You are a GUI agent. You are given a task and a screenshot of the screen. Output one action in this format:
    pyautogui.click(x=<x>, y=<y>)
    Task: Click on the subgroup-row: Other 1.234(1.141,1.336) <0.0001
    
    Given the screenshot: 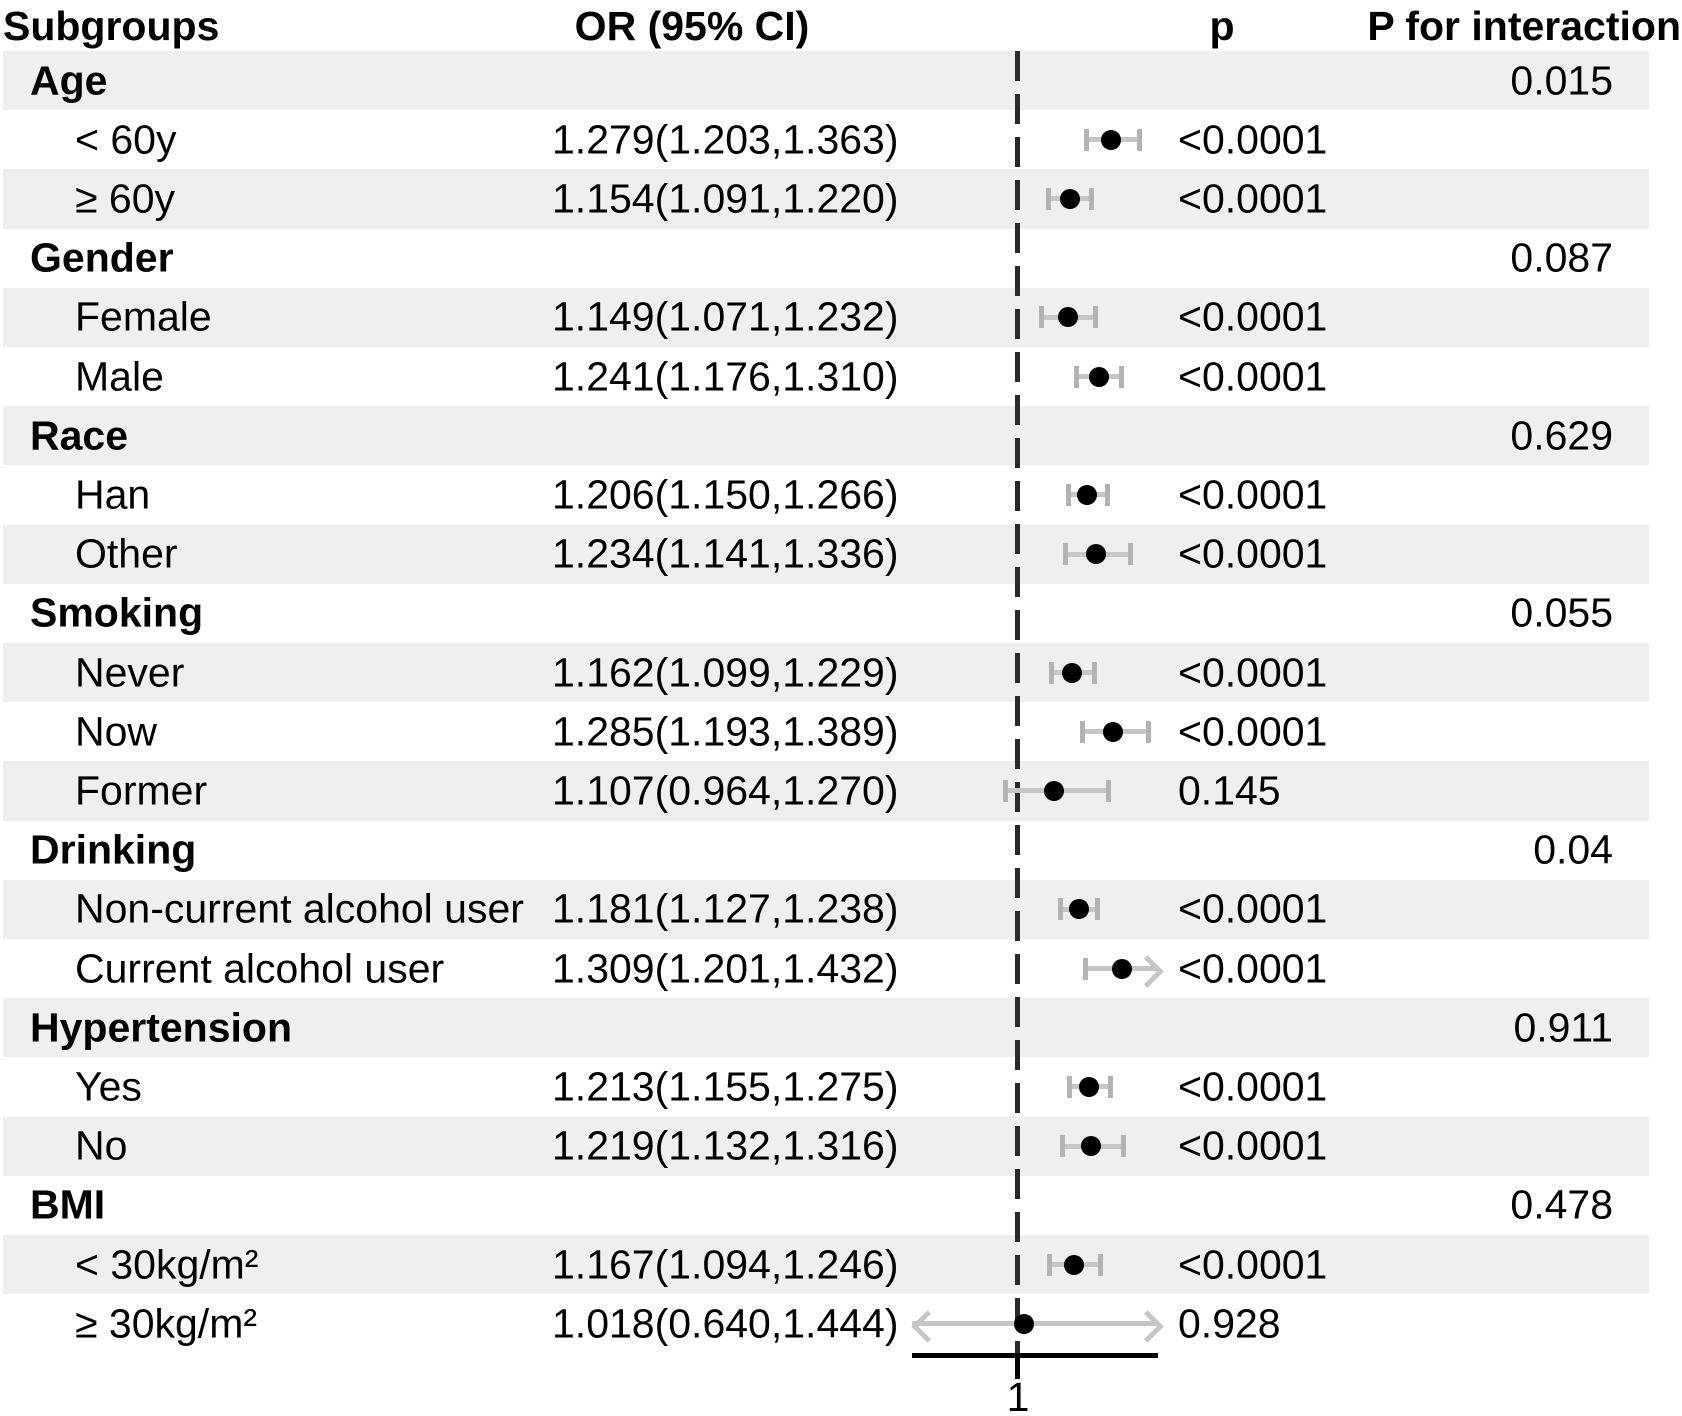 What is the action you would take?
    pyautogui.click(x=841, y=554)
    